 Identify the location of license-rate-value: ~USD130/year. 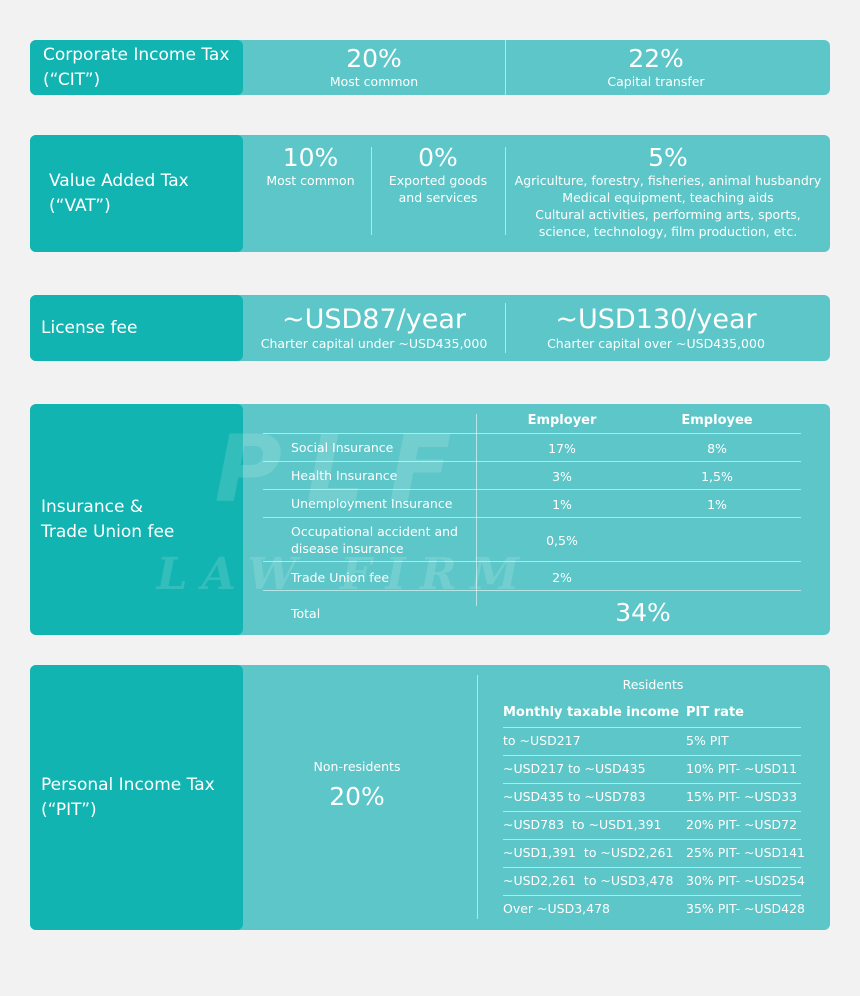
(656, 319).